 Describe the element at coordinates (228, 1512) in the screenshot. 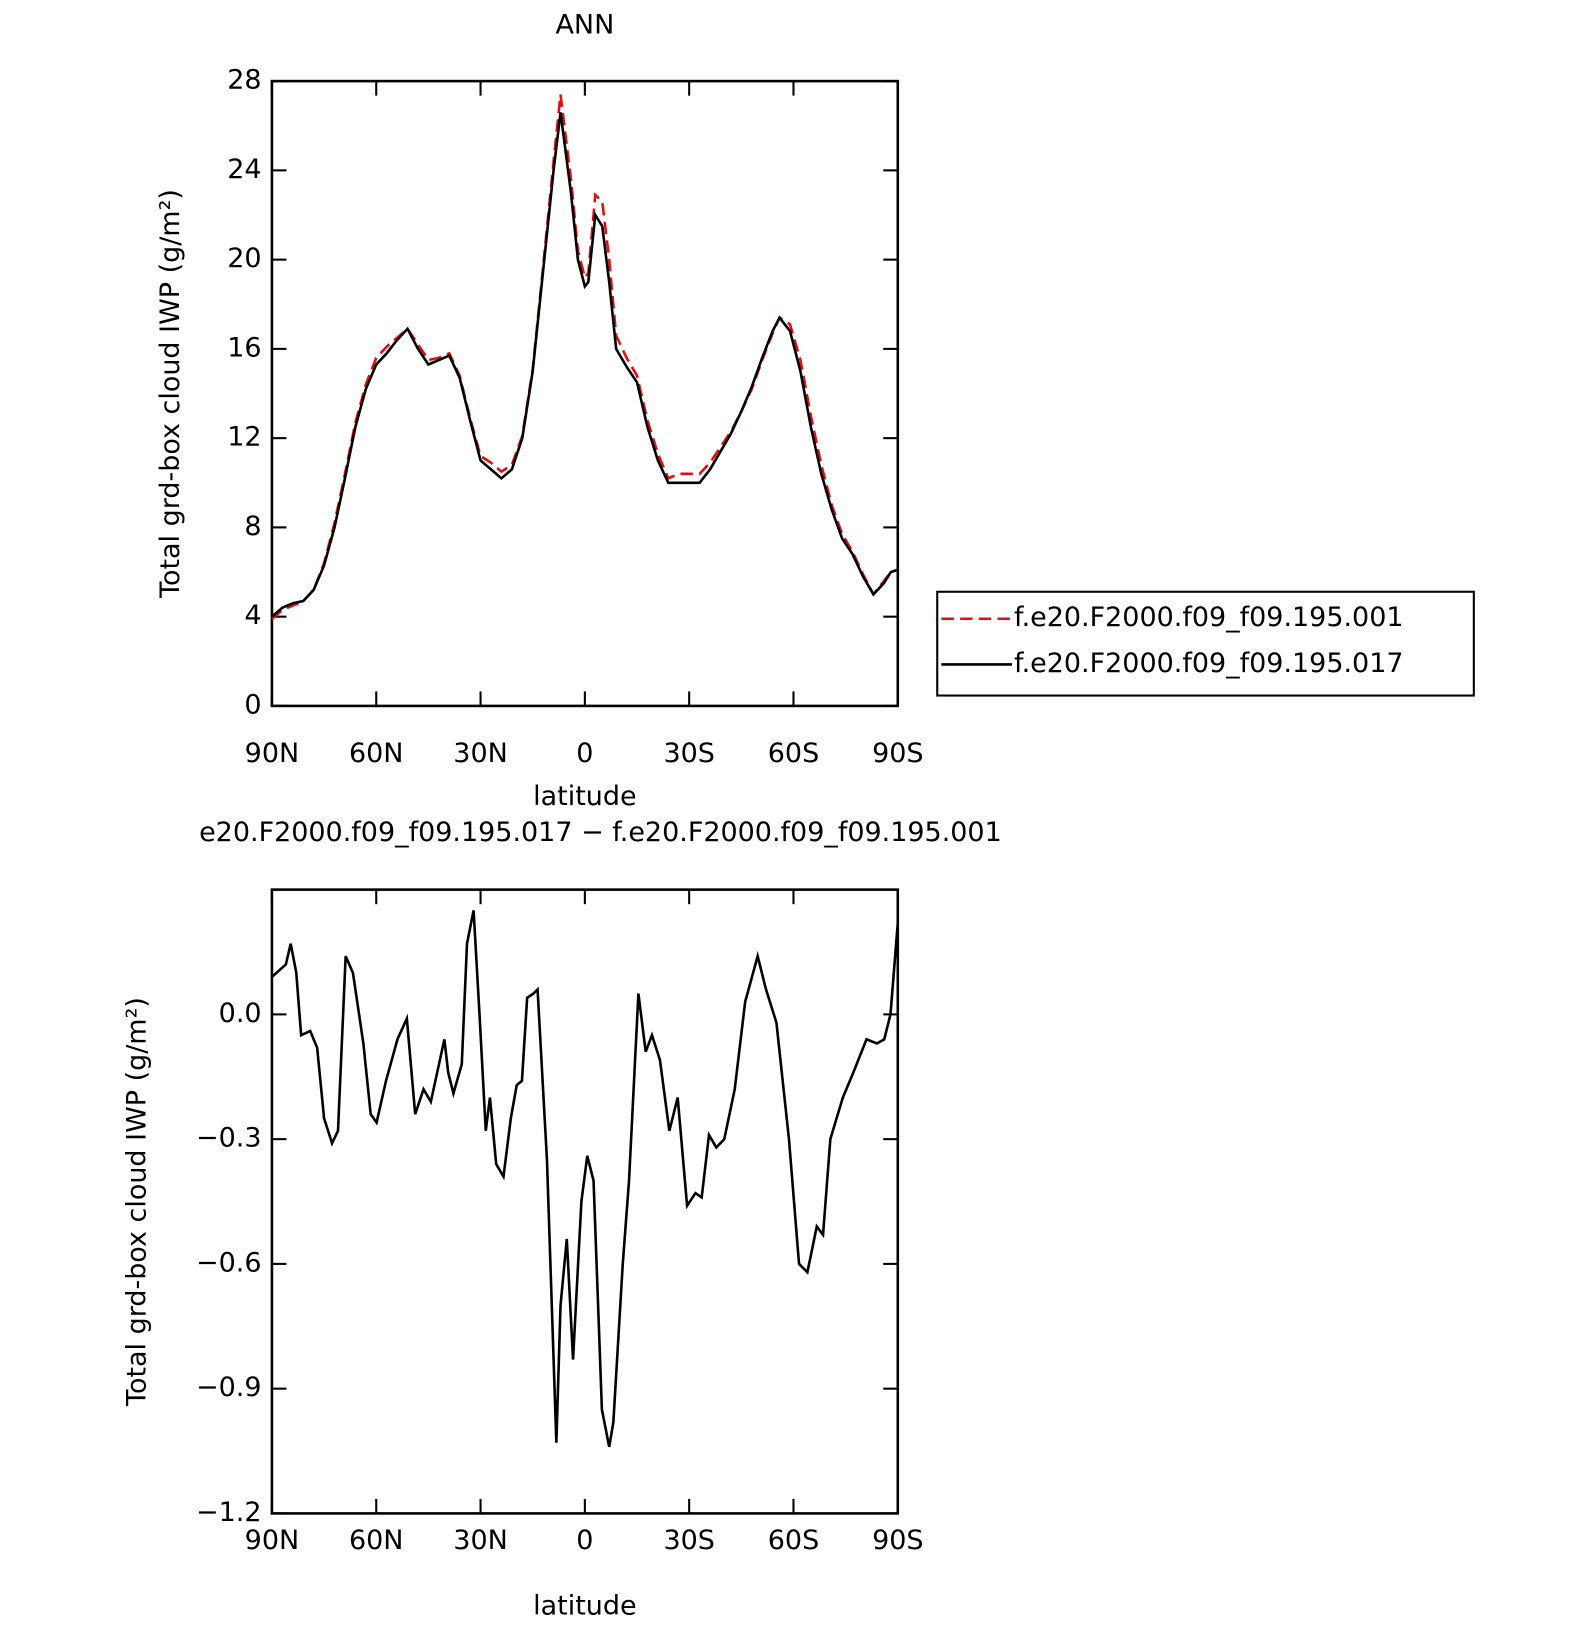

I see `y-tick-label: −1.2` at that location.